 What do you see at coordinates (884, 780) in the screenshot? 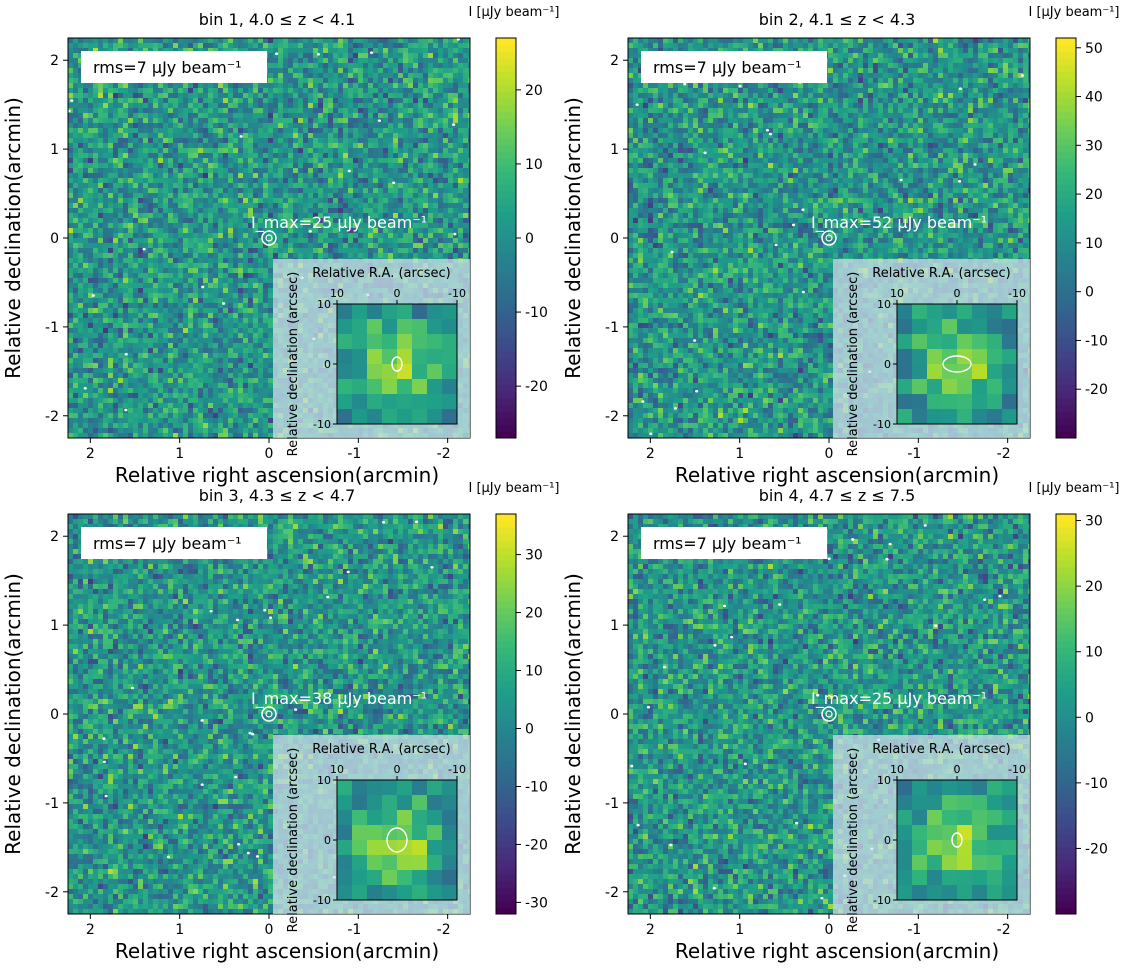
I see `inset-y-tick-label: 10` at bounding box center [884, 780].